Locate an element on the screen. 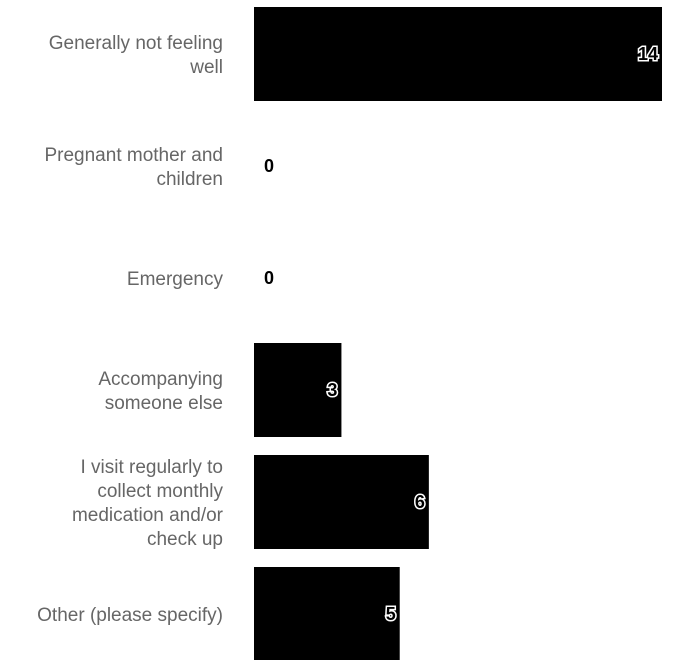 The image size is (674, 665). category-label-line: well is located at coordinates (206, 67).